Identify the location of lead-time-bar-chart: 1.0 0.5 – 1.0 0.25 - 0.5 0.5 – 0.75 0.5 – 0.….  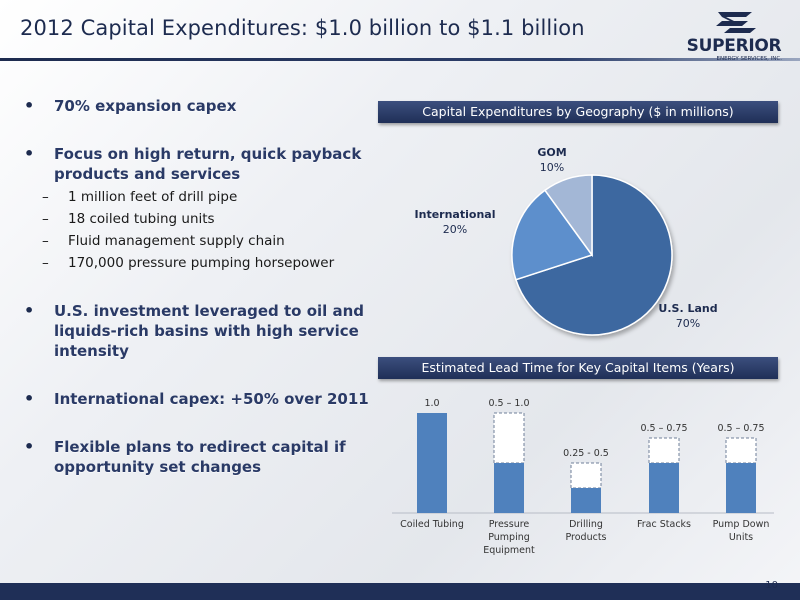
(583, 477).